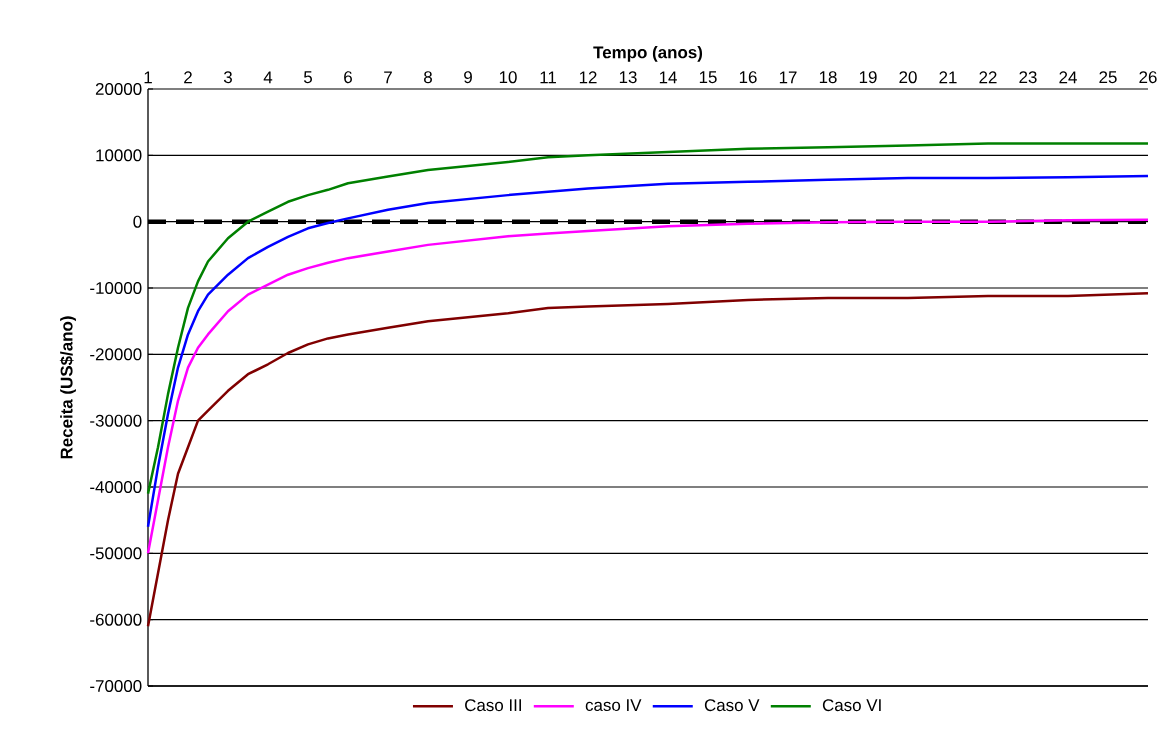 The width and height of the screenshot is (1164, 729). What do you see at coordinates (748, 77) in the screenshot?
I see `x-tick-label: 16` at bounding box center [748, 77].